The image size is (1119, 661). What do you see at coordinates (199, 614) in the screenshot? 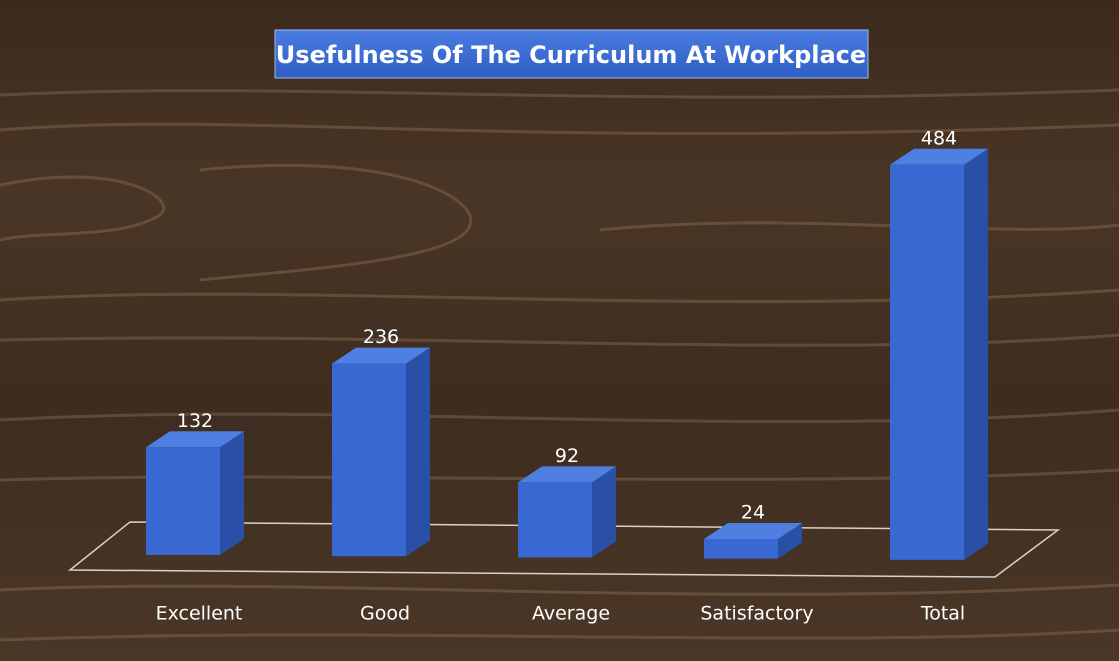
I see `x-tick-label: Excellent` at bounding box center [199, 614].